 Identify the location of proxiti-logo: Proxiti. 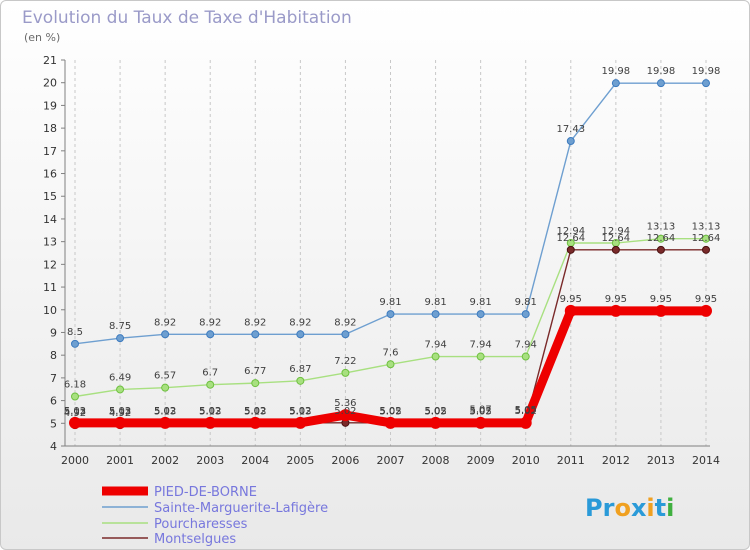
(629, 508).